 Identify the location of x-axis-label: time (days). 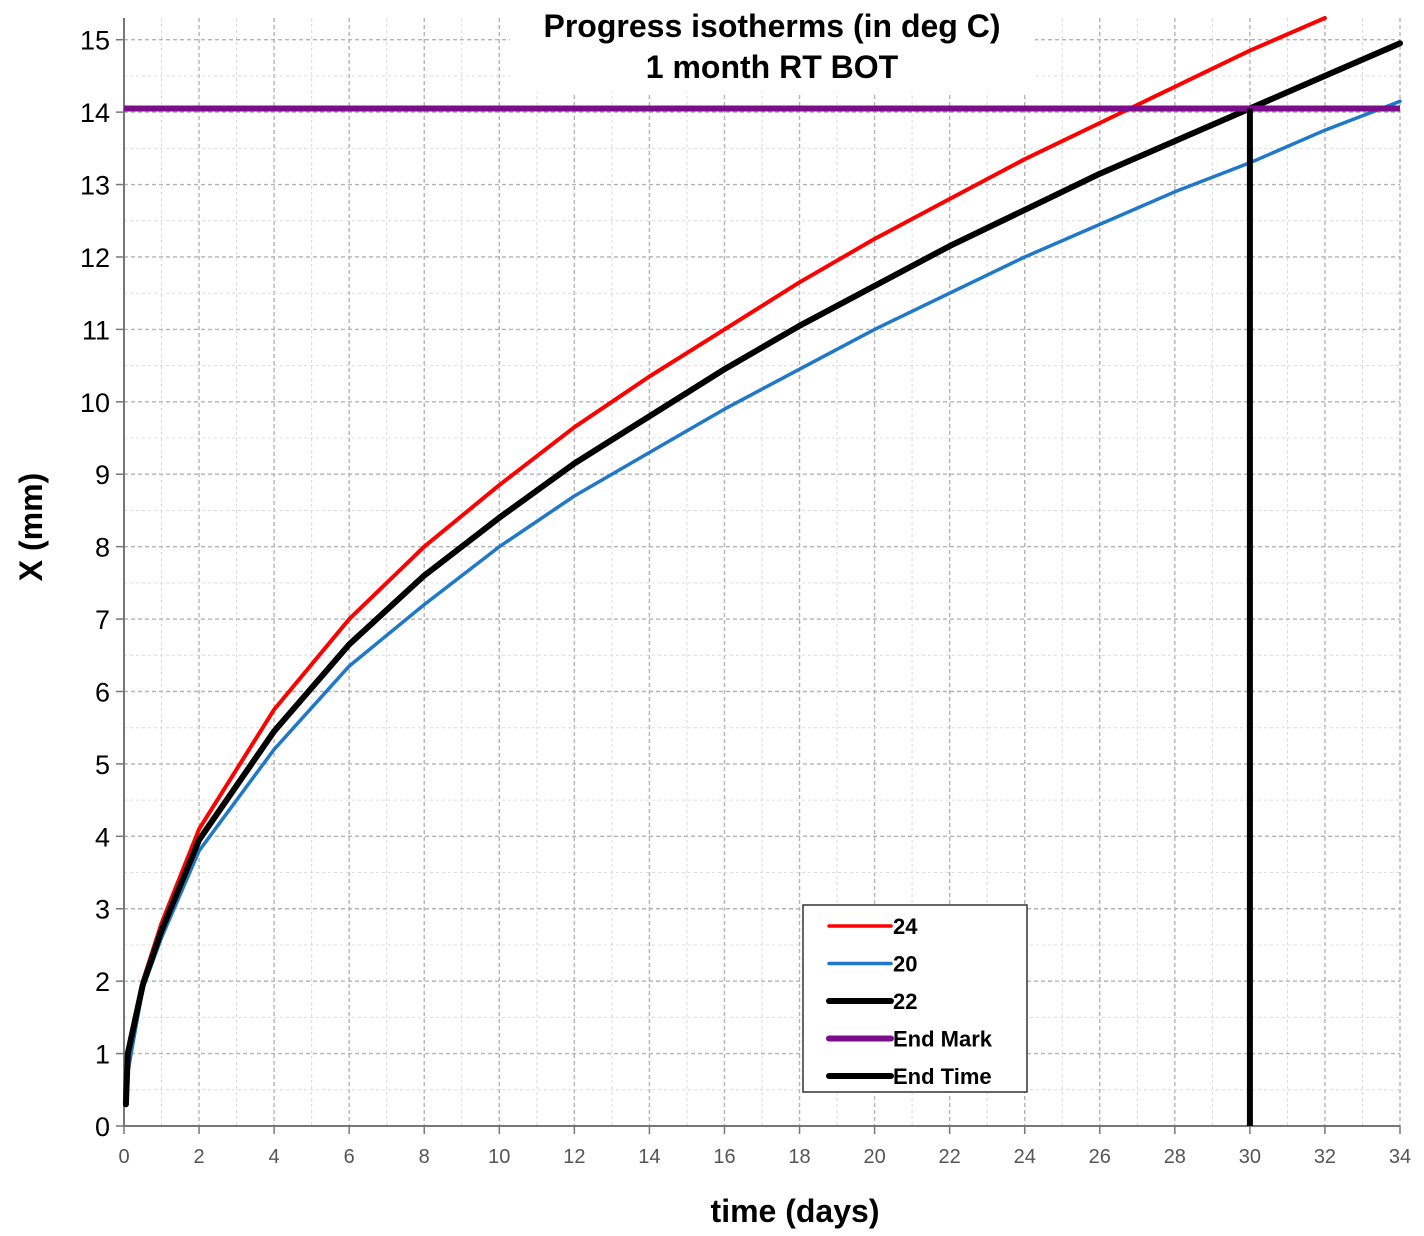
(795, 1211).